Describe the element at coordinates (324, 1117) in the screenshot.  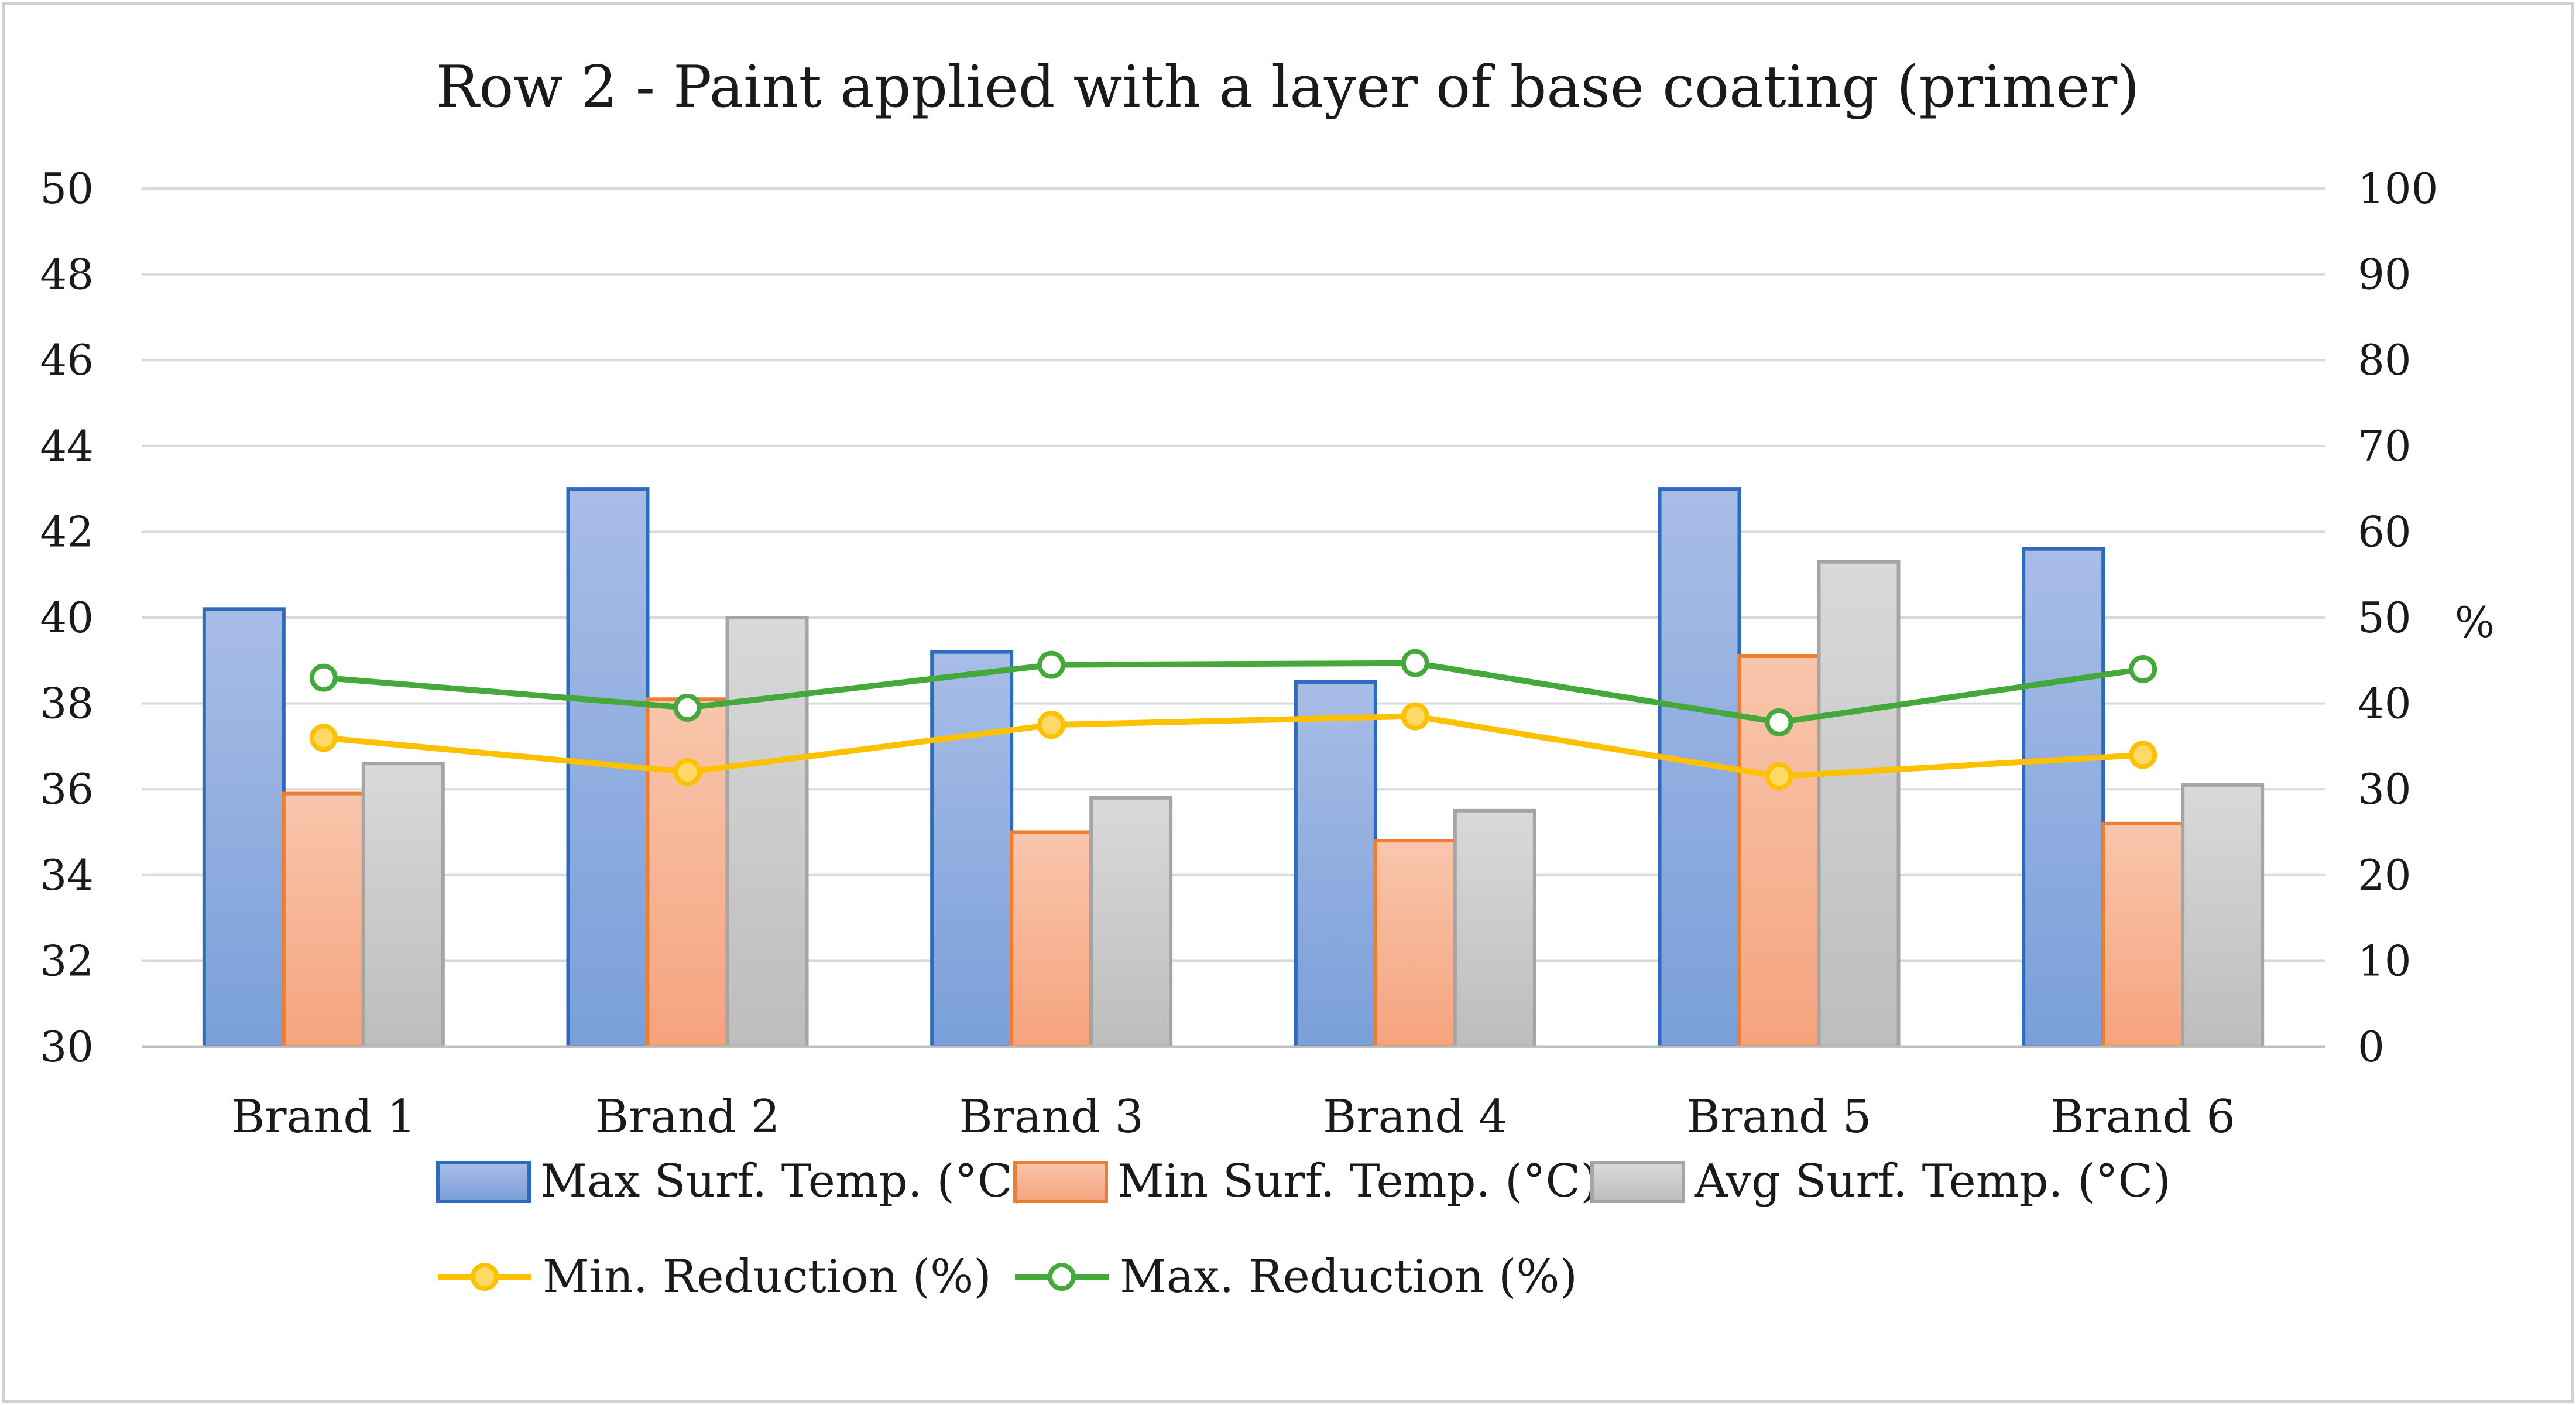
I see `category-label: Brand 1` at that location.